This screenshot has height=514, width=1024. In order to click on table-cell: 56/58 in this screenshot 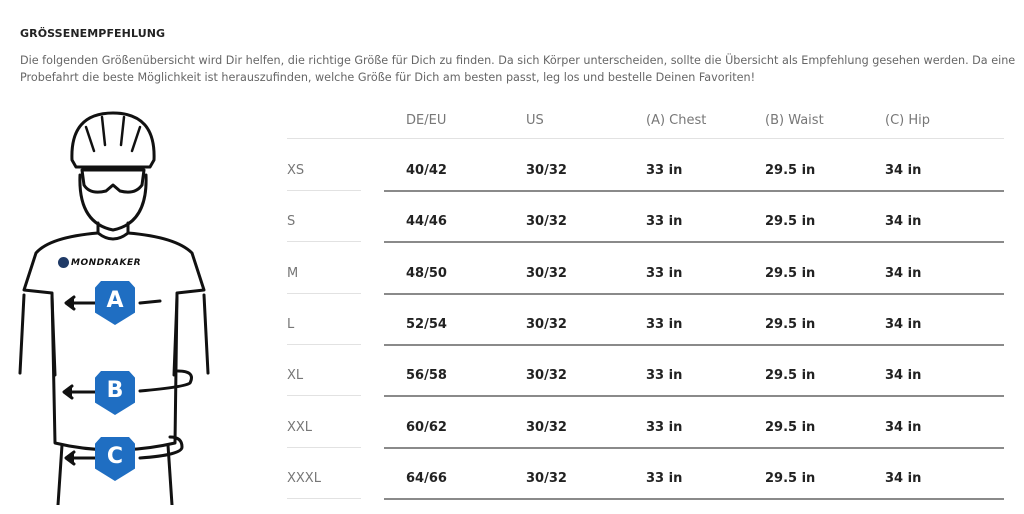, I will do `click(426, 376)`.